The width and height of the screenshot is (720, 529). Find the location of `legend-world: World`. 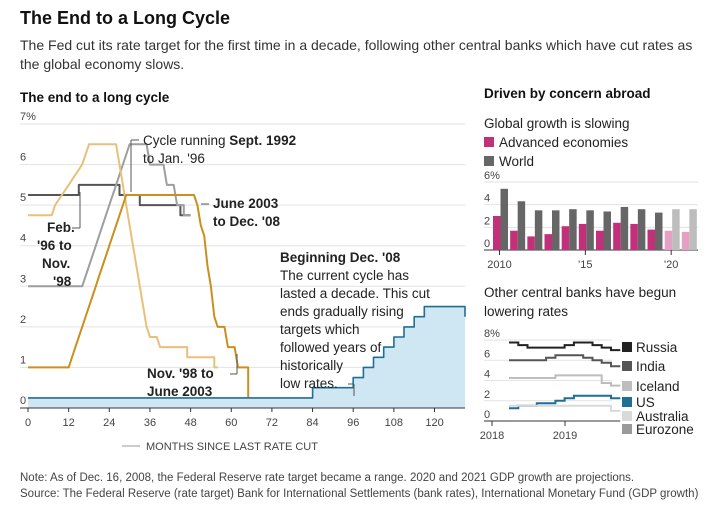

legend-world: World is located at coordinates (509, 161).